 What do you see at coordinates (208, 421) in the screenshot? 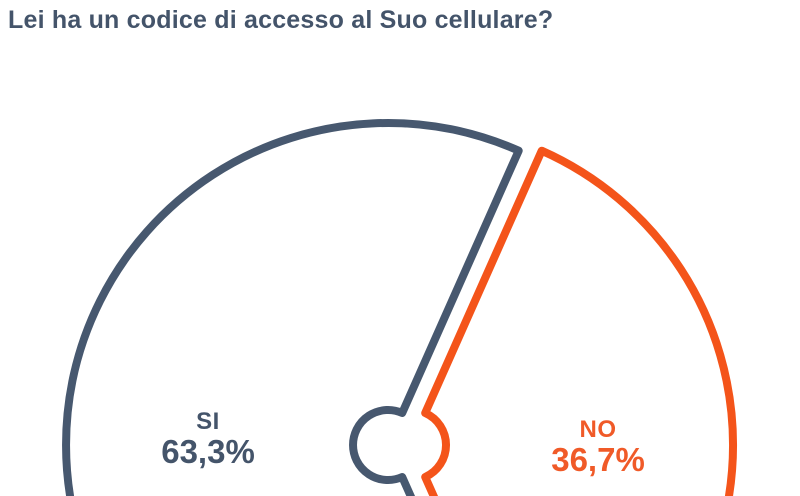
I see `si-label: SI` at bounding box center [208, 421].